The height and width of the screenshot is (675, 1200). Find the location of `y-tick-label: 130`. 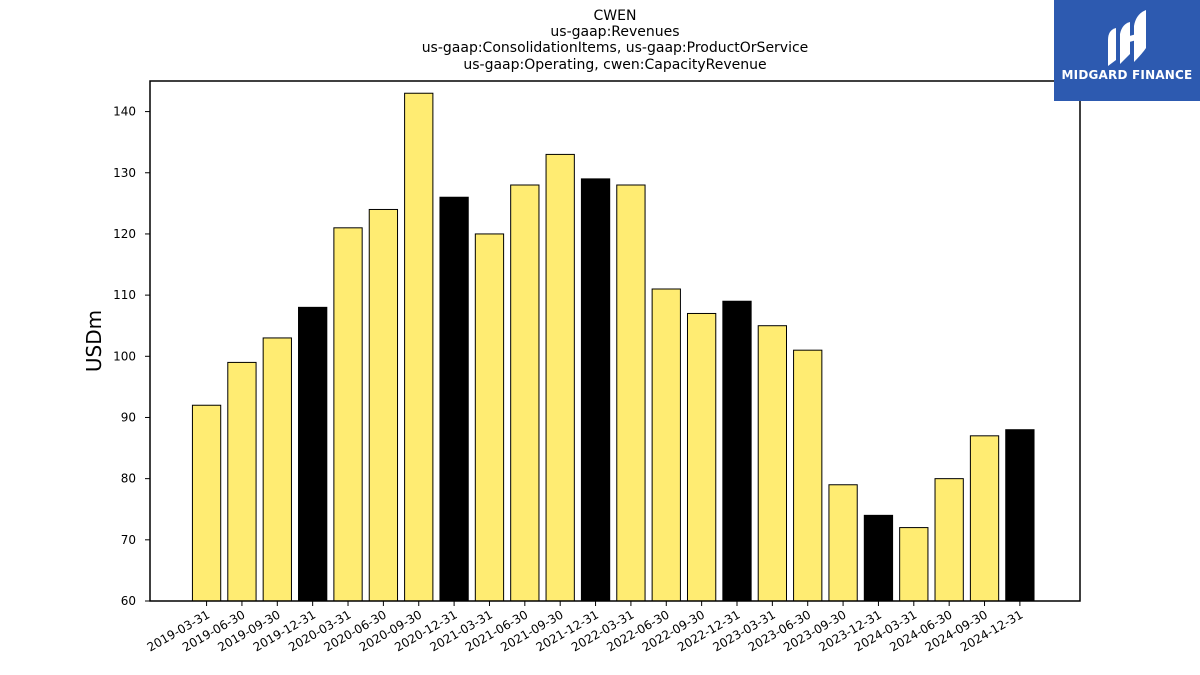

y-tick-label: 130 is located at coordinates (124, 173).